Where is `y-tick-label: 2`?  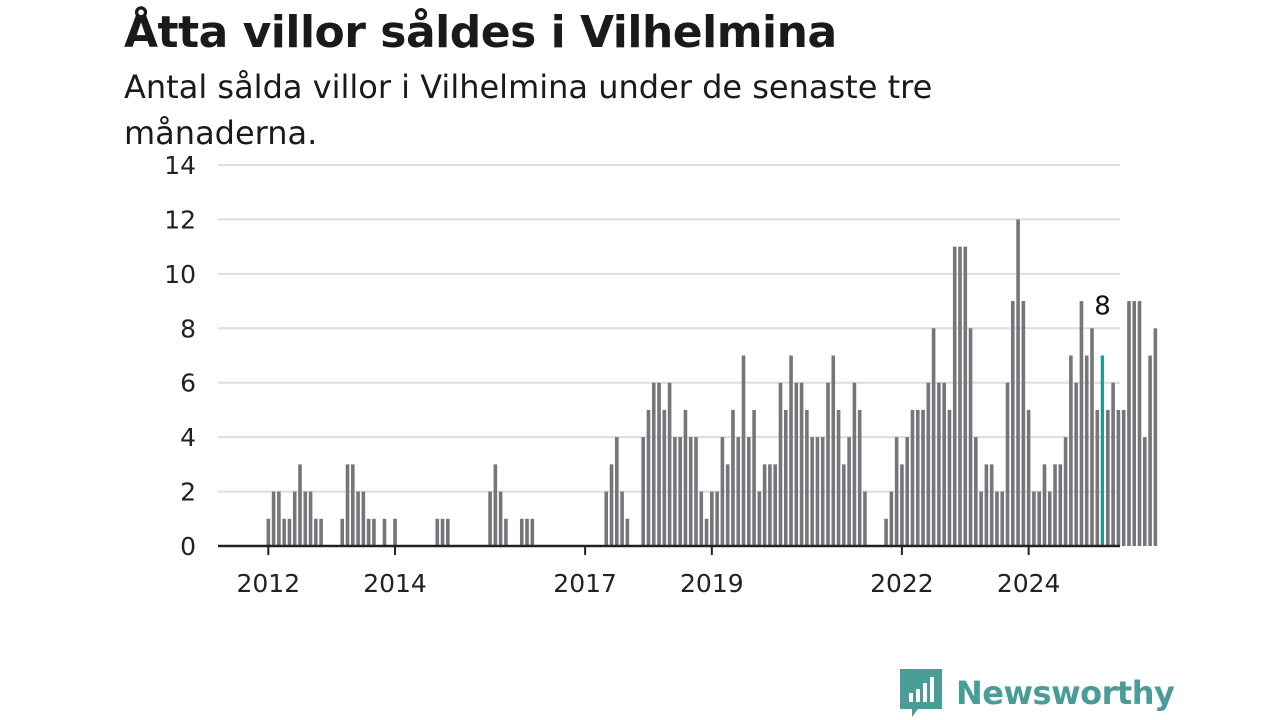 y-tick-label: 2 is located at coordinates (188, 492).